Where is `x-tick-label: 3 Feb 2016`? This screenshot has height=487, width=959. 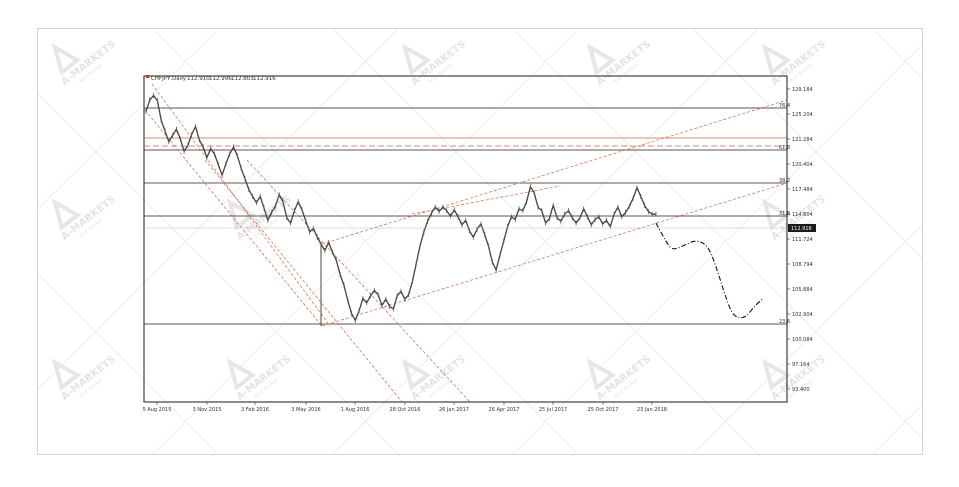
x-tick-label: 3 Feb 2016 is located at coordinates (255, 410).